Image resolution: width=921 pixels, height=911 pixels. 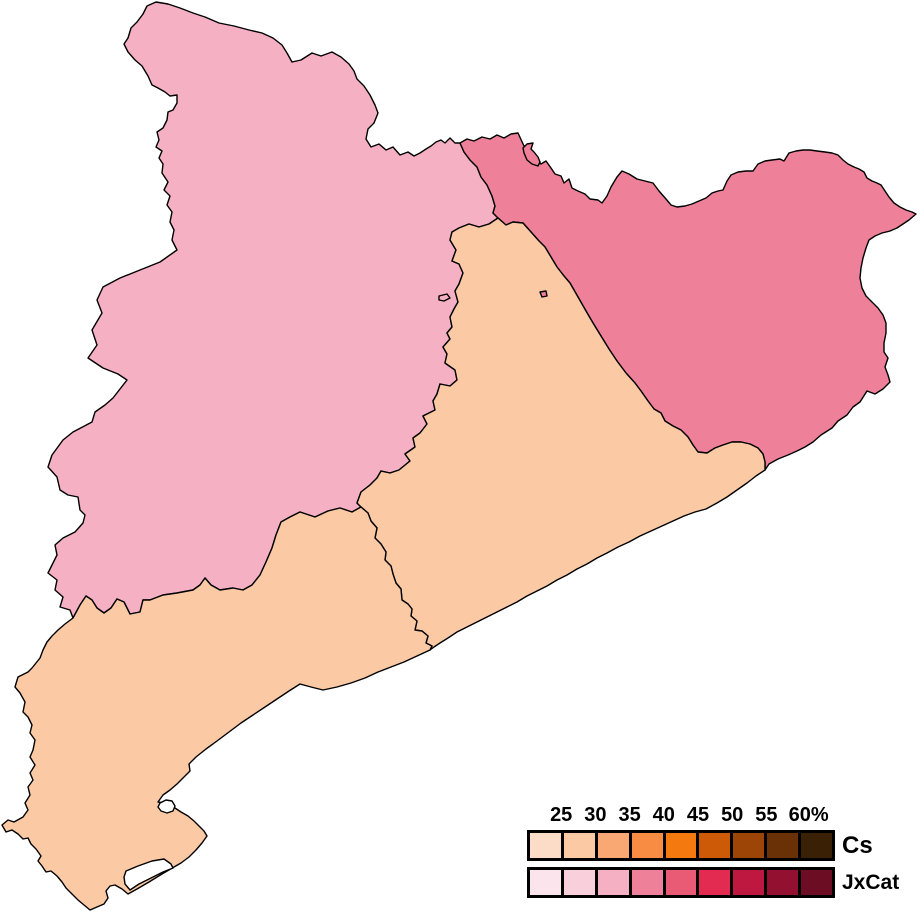 I want to click on coastal-inlet, so click(x=166, y=806).